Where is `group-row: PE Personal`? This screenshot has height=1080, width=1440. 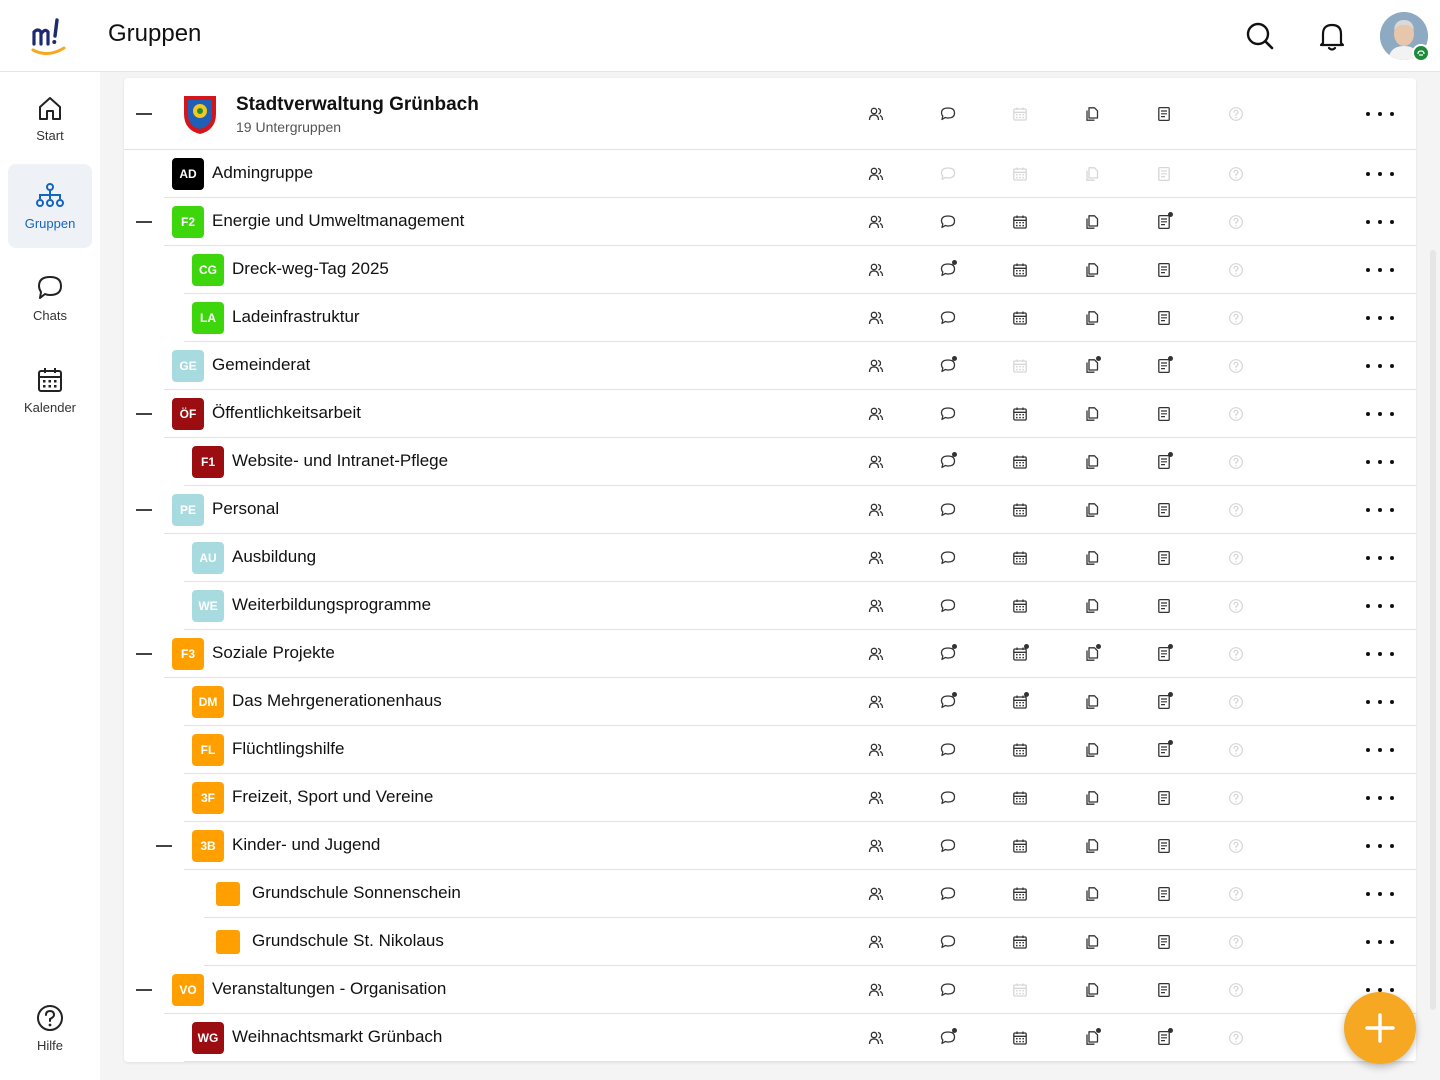
group-row: PE Personal is located at coordinates (770, 510).